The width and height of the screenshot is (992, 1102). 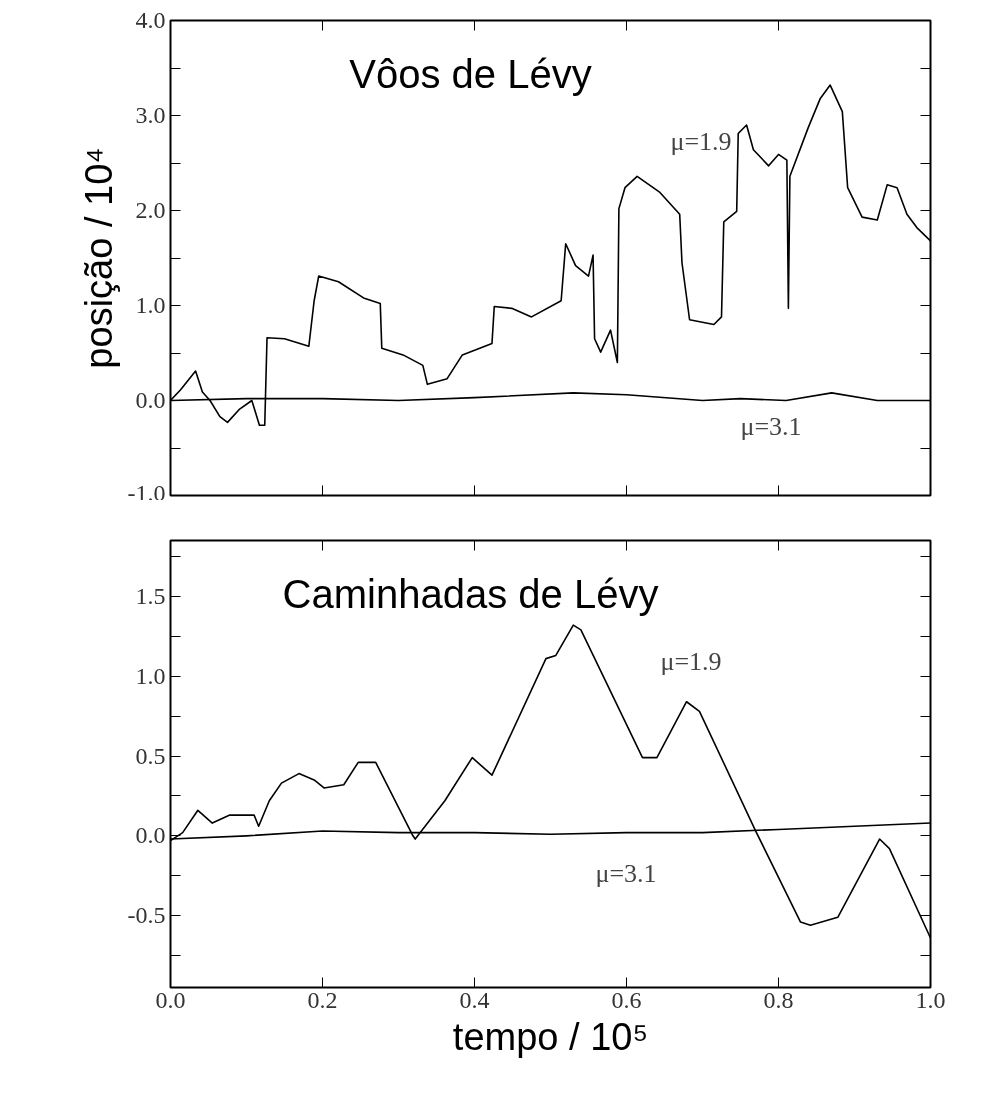 What do you see at coordinates (550, 1036) in the screenshot?
I see `x-axis-title: tempo / 10⁵` at bounding box center [550, 1036].